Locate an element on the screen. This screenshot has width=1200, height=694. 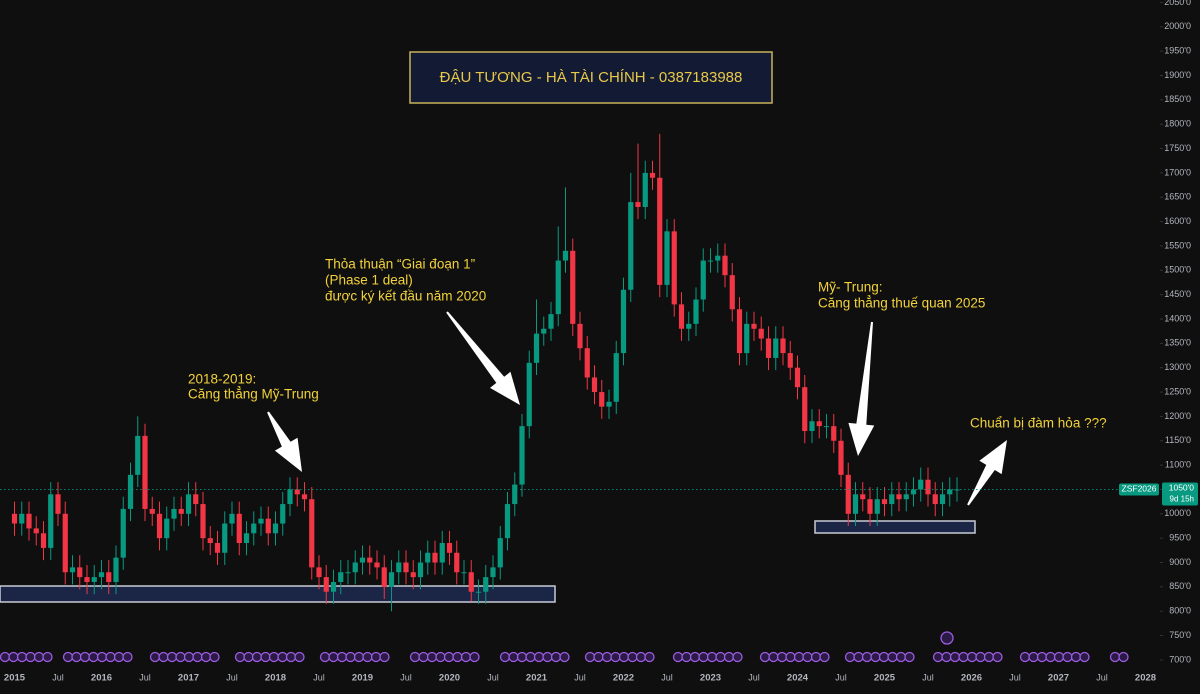
y-tick-label: 1750'0 is located at coordinates (1177, 148).